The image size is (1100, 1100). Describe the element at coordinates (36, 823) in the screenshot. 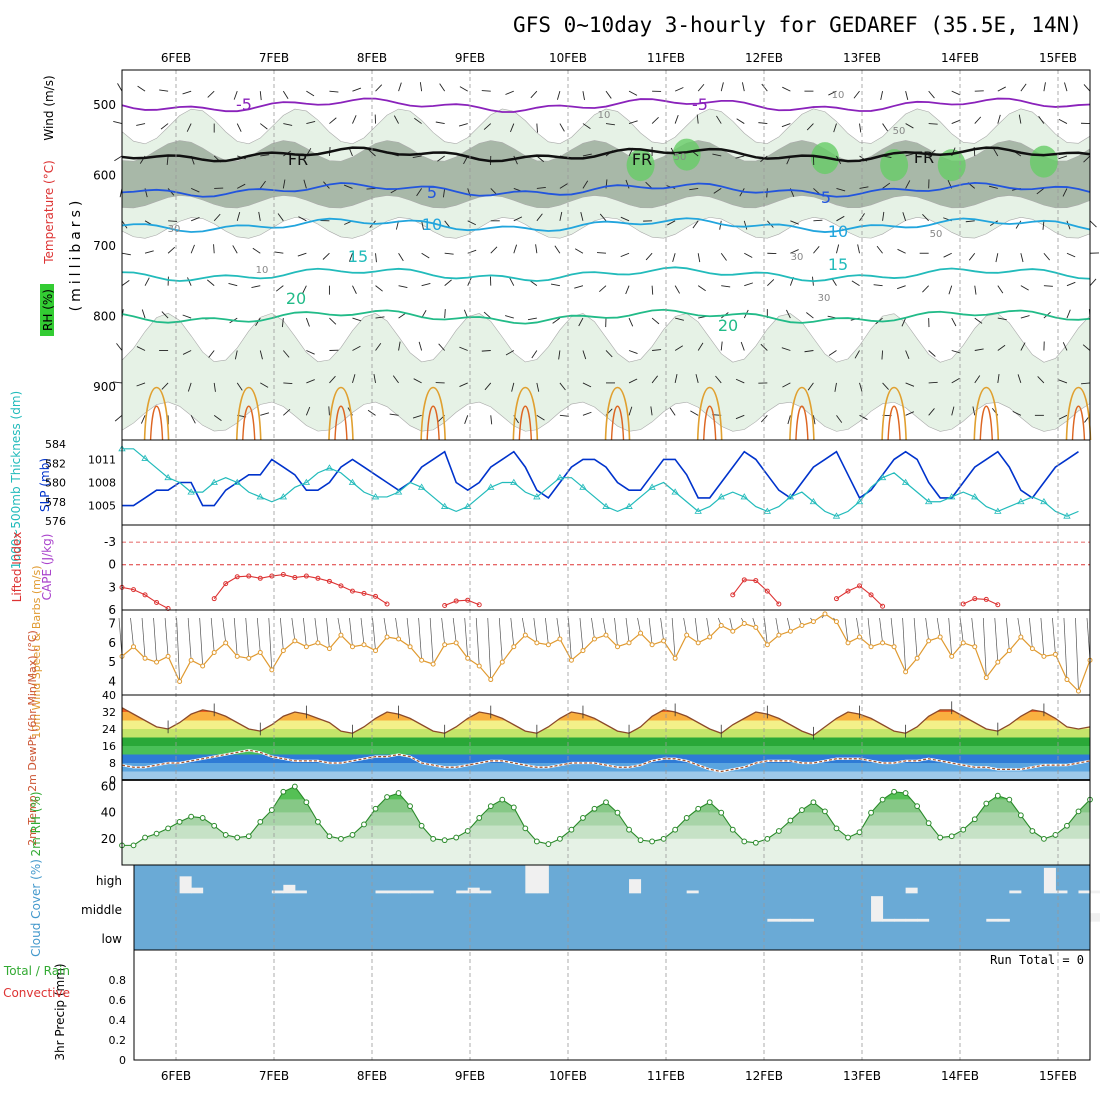

I see `rh2m-label: 2m RH (%)` at that location.